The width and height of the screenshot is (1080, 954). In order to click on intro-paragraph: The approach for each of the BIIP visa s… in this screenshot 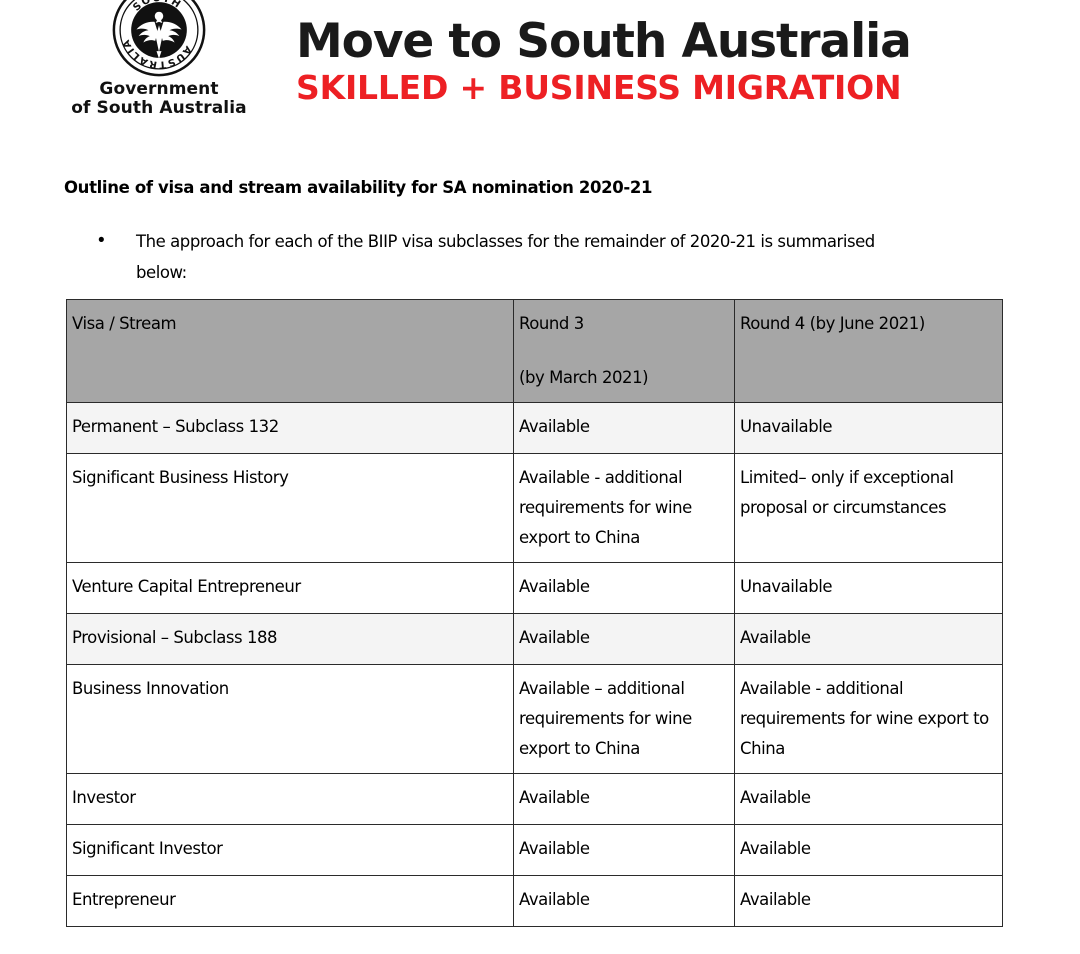, I will do `click(505, 257)`.